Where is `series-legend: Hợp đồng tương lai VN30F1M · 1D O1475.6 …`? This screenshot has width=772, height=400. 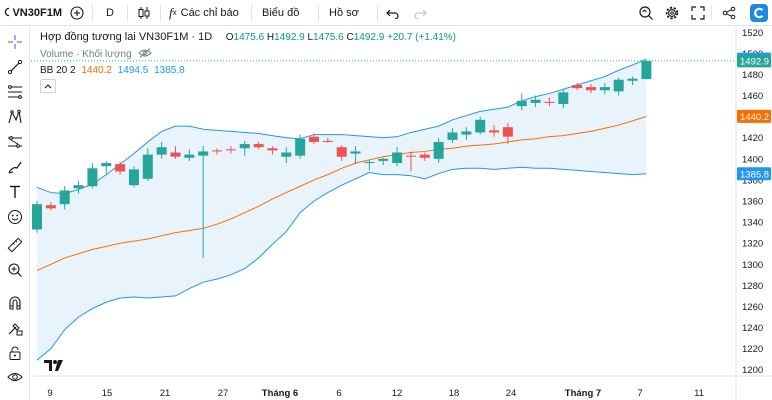 series-legend: Hợp đồng tương lai VN30F1M · 1D O1475.6 … is located at coordinates (248, 37).